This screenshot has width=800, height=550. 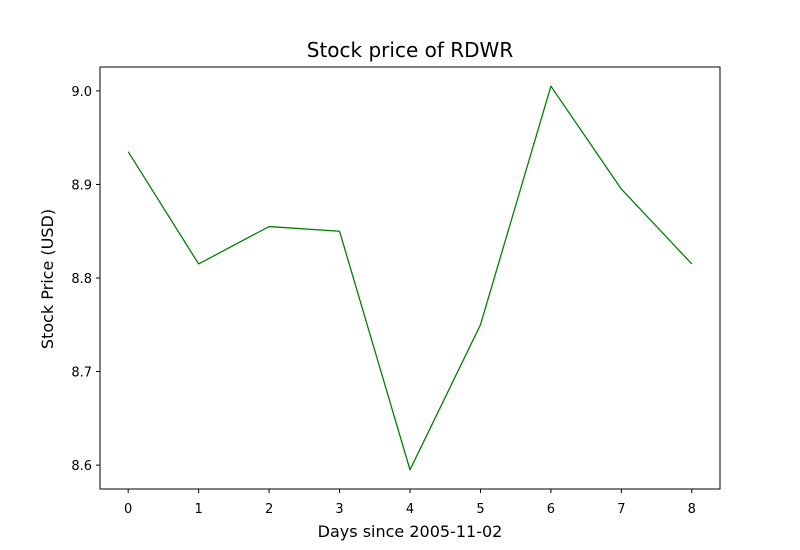 What do you see at coordinates (81, 92) in the screenshot?
I see `y-tick-label: 9.0` at bounding box center [81, 92].